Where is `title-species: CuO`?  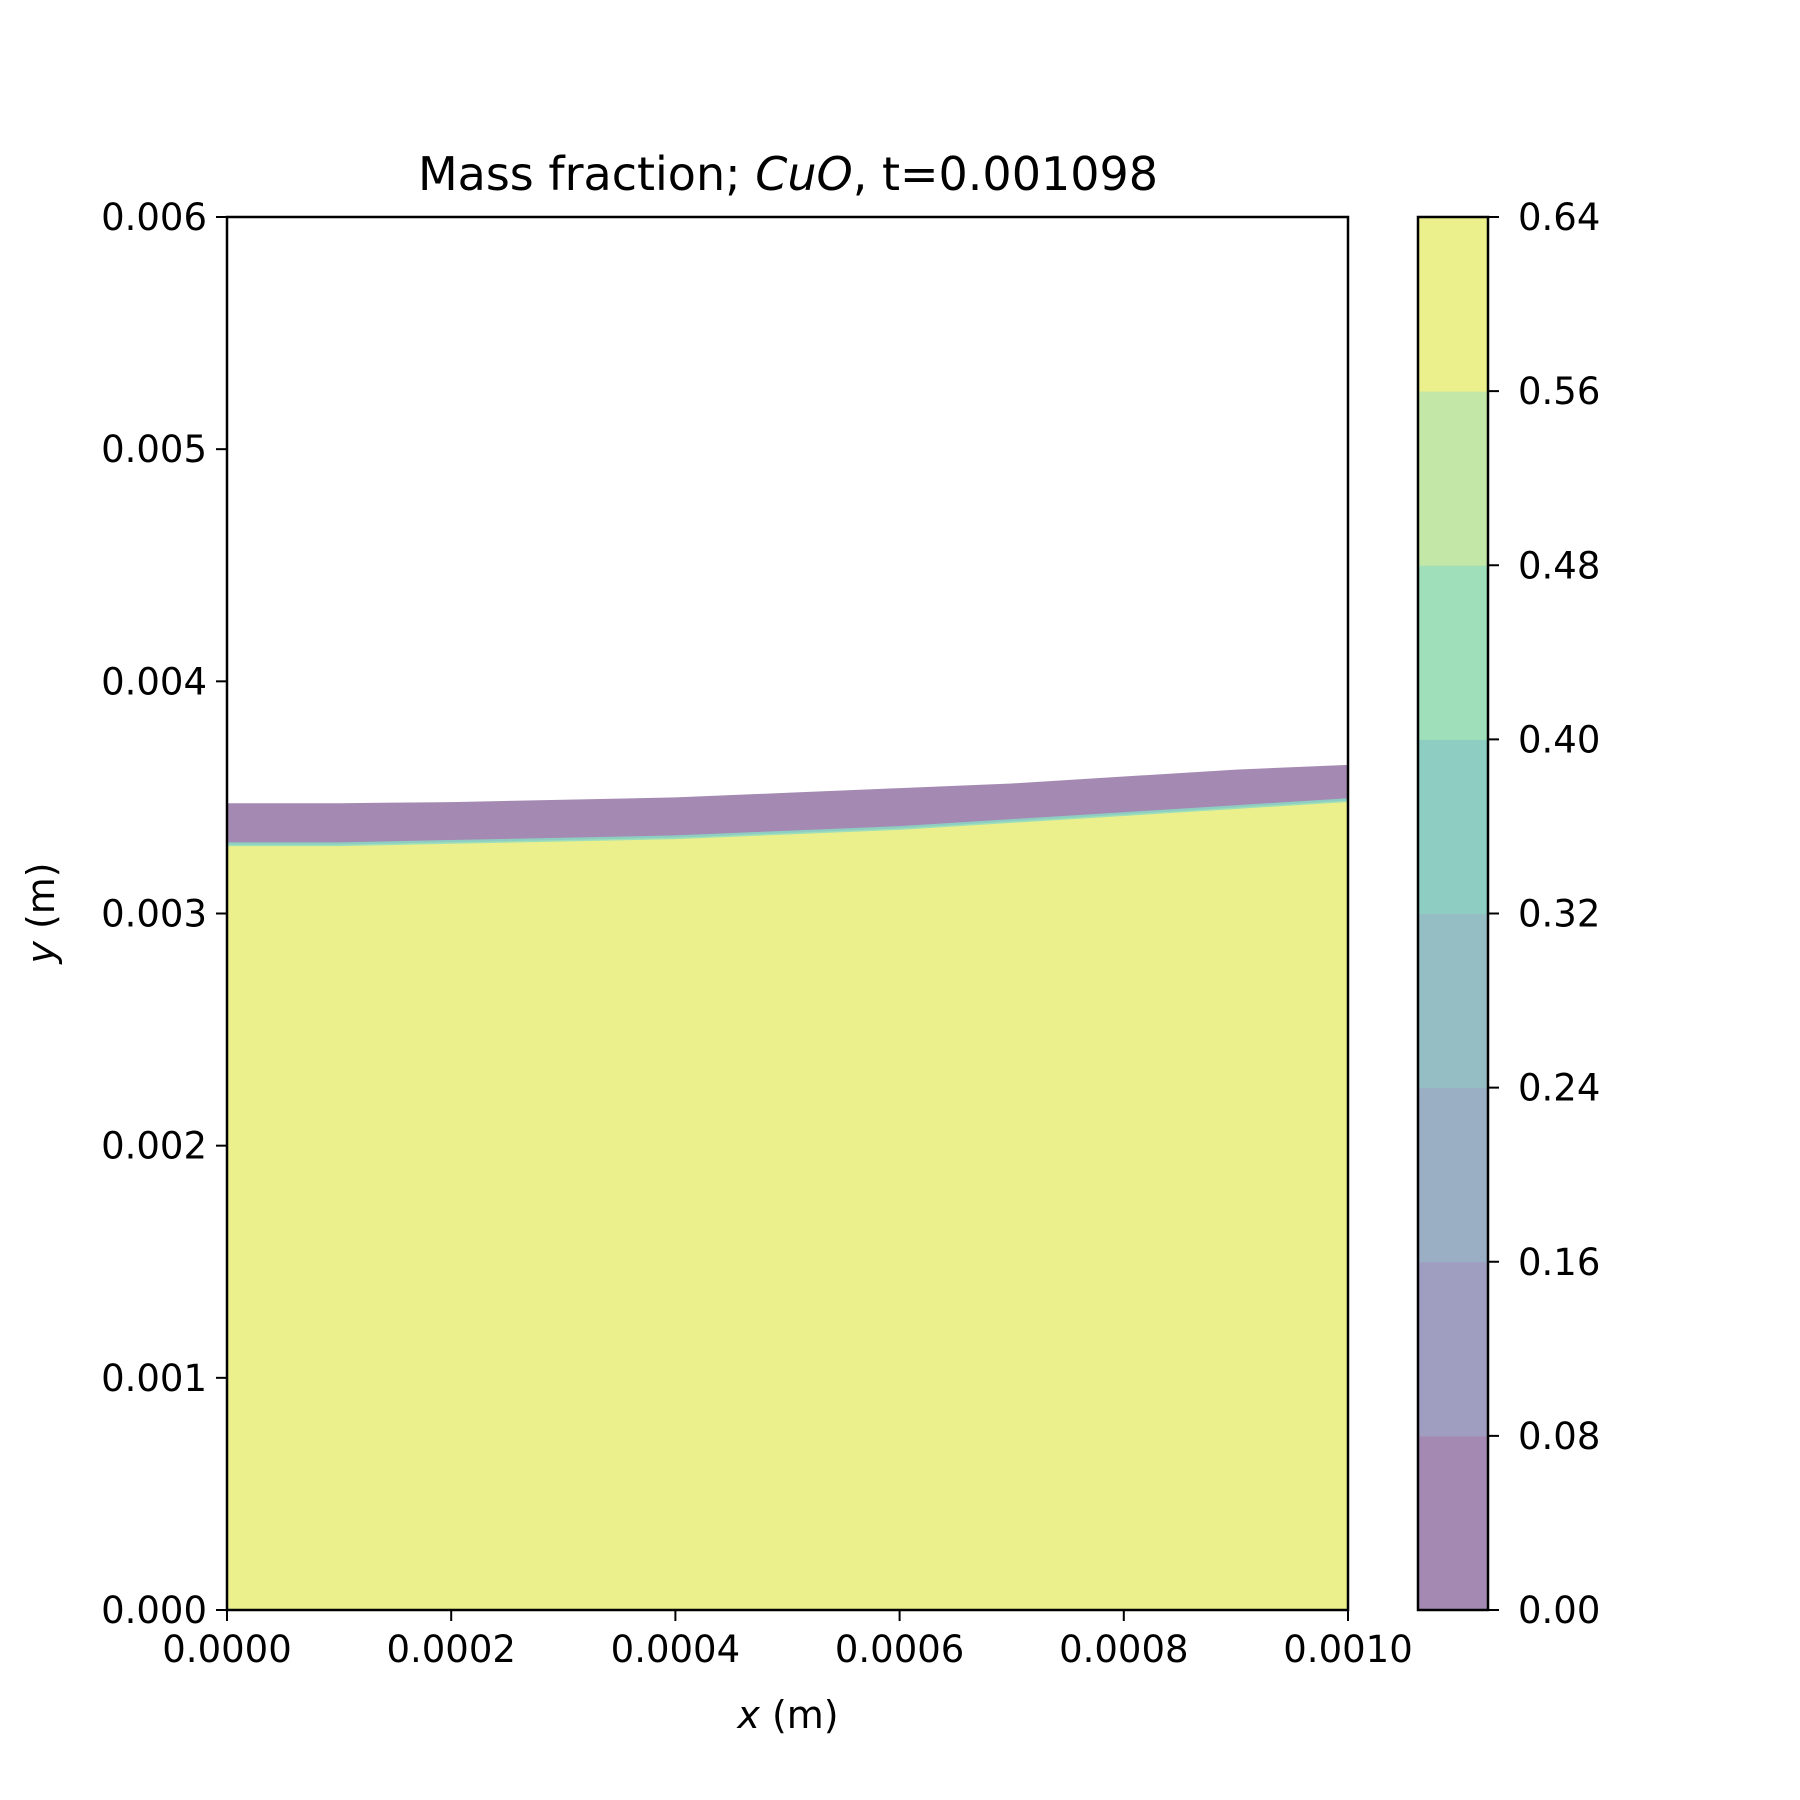
title-species: CuO is located at coordinates (803, 174).